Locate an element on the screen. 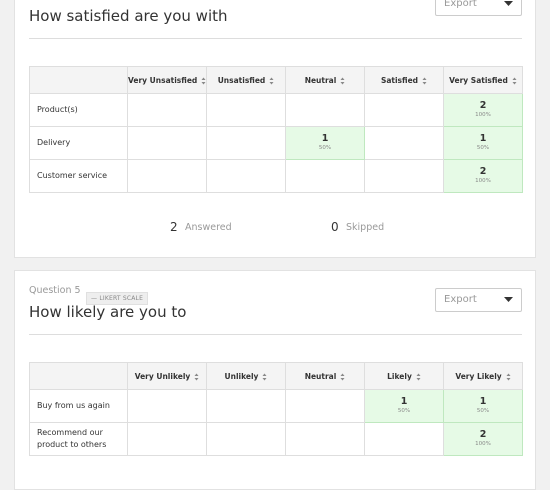 The height and width of the screenshot is (490, 550). table-row: Customer service 2 100% is located at coordinates (276, 176).